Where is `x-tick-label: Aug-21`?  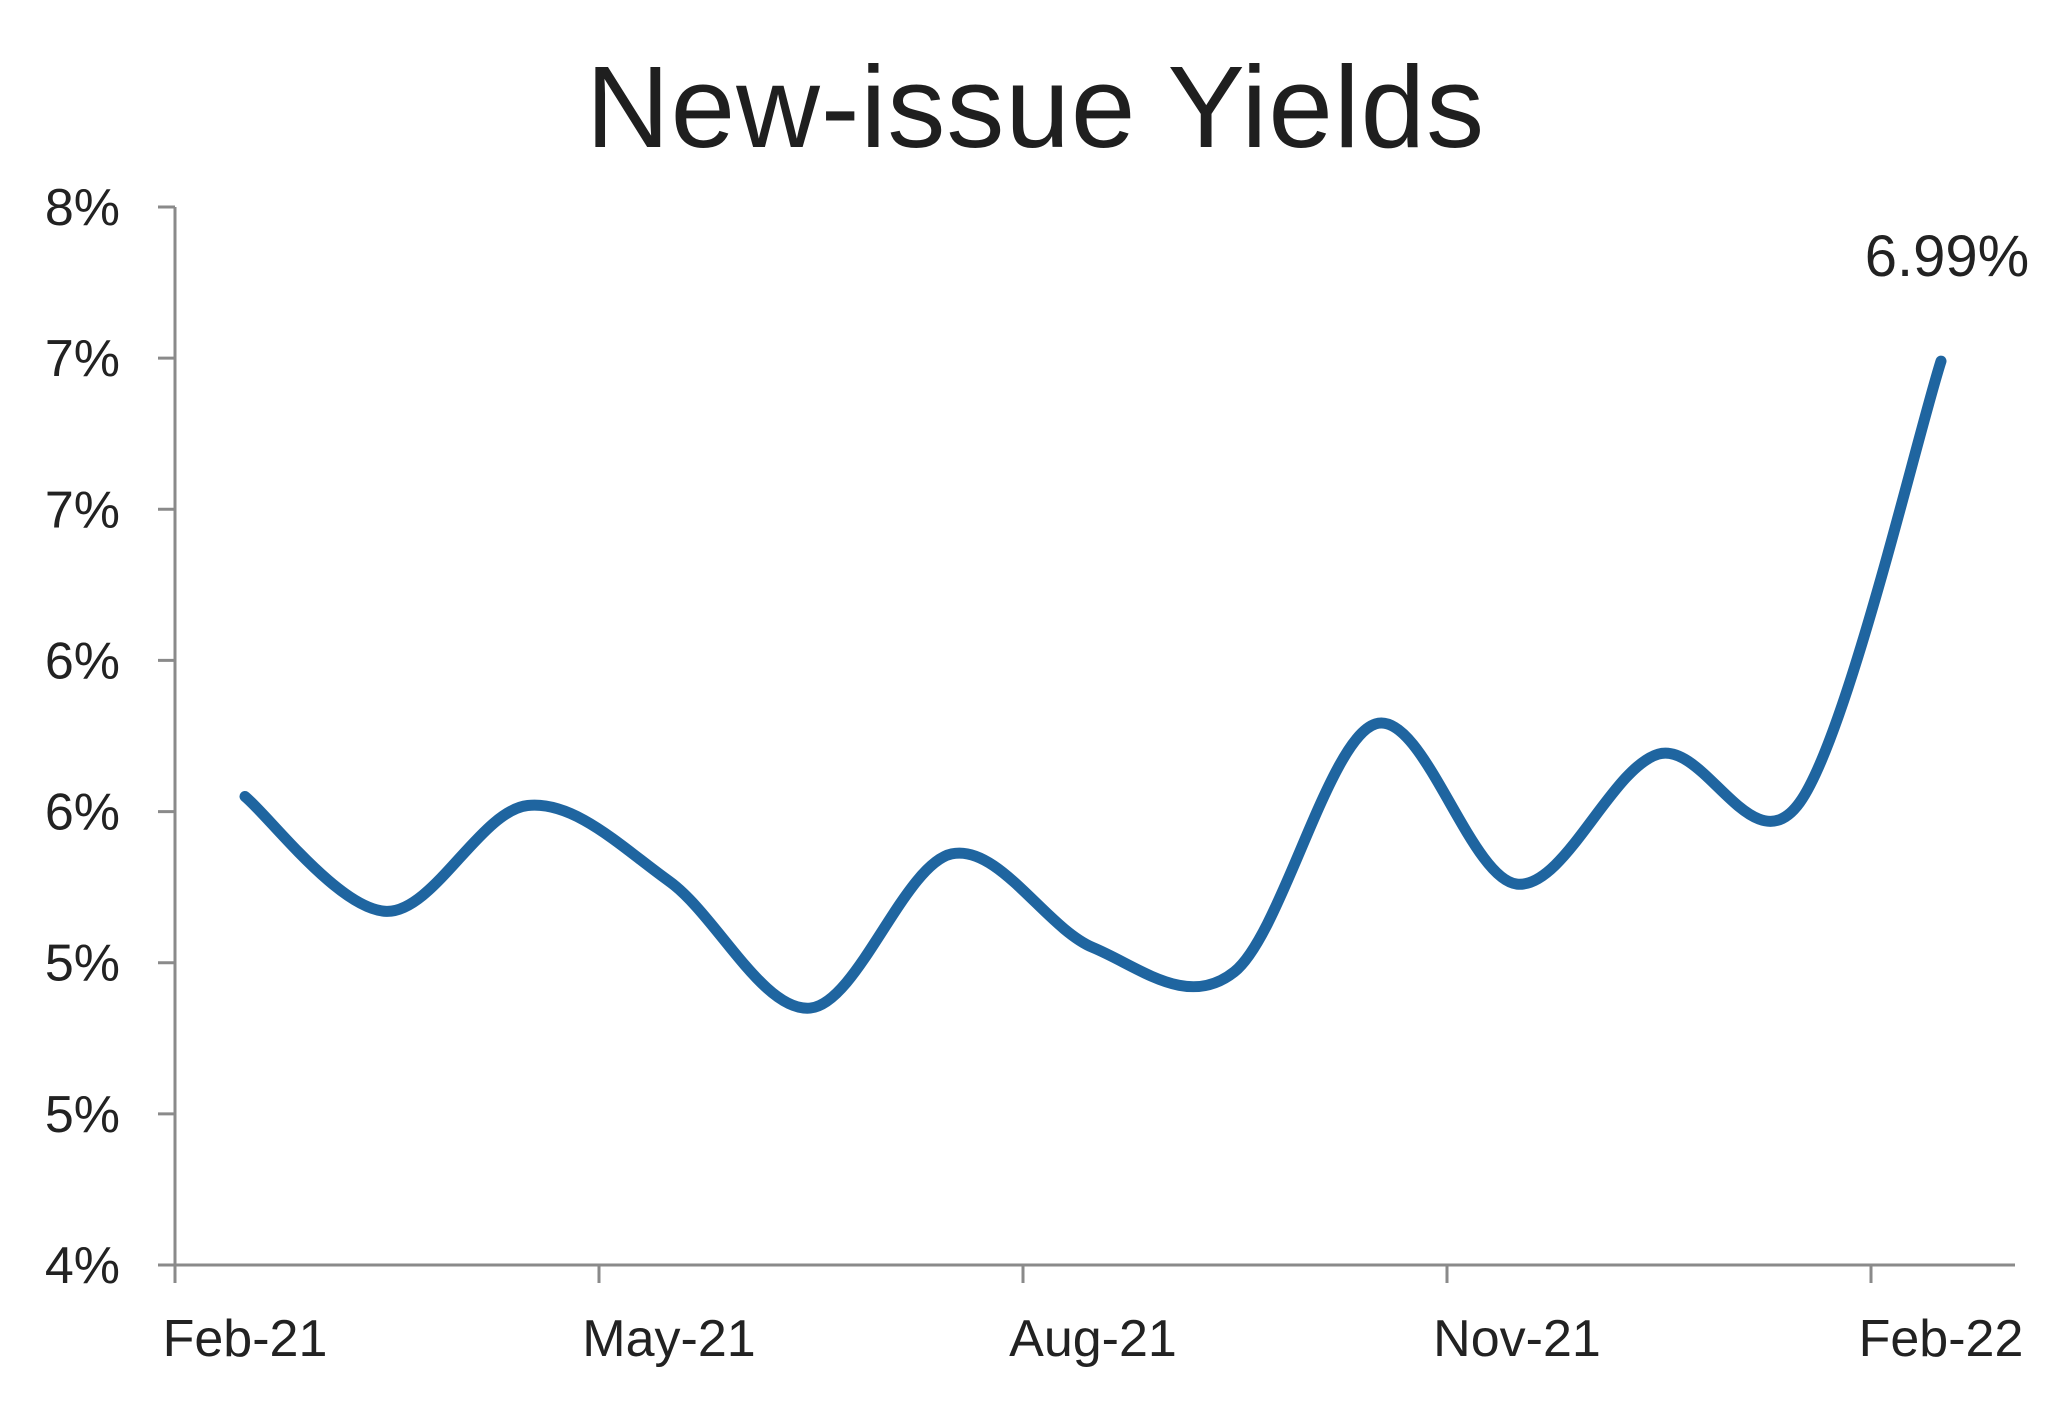 x-tick-label: Aug-21 is located at coordinates (1093, 1339).